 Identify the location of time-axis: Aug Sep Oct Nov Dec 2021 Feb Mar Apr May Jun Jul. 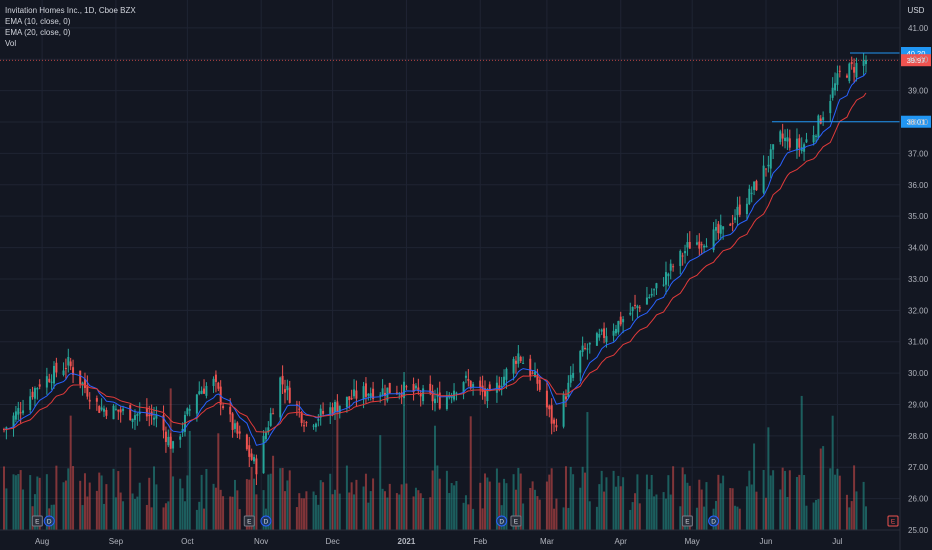
(450, 537).